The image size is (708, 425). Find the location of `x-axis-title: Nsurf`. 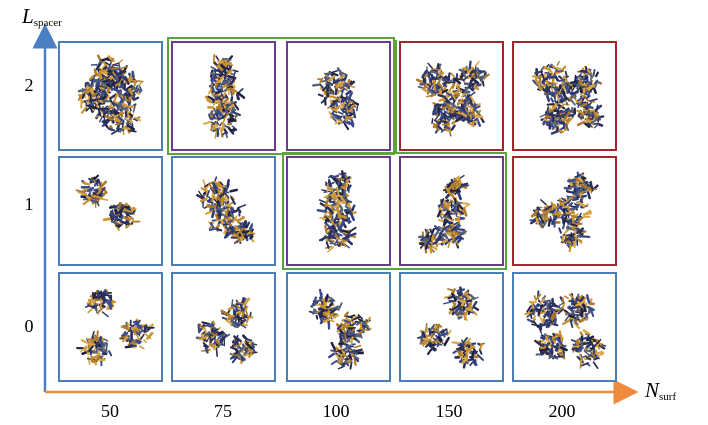

x-axis-title: Nsurf is located at coordinates (660, 390).